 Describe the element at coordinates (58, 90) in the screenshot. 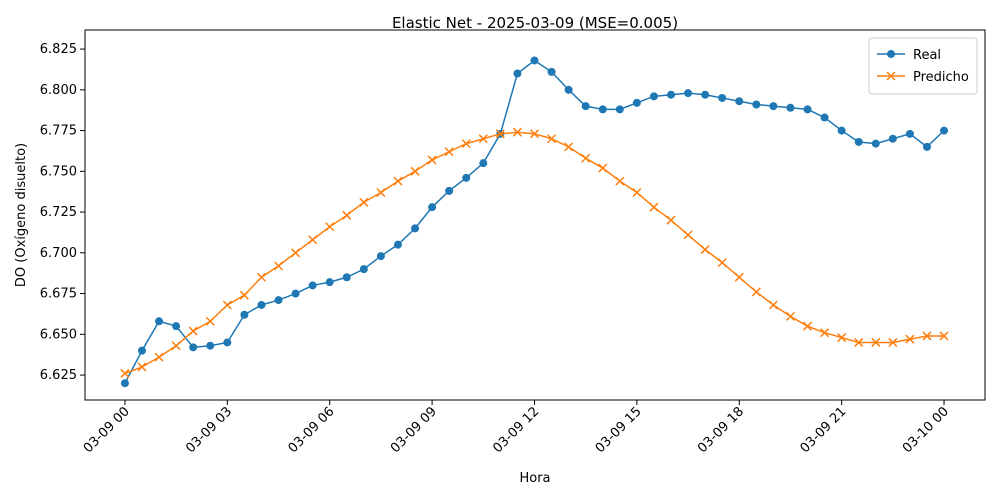

I see `y-tick-label: 6.800` at that location.